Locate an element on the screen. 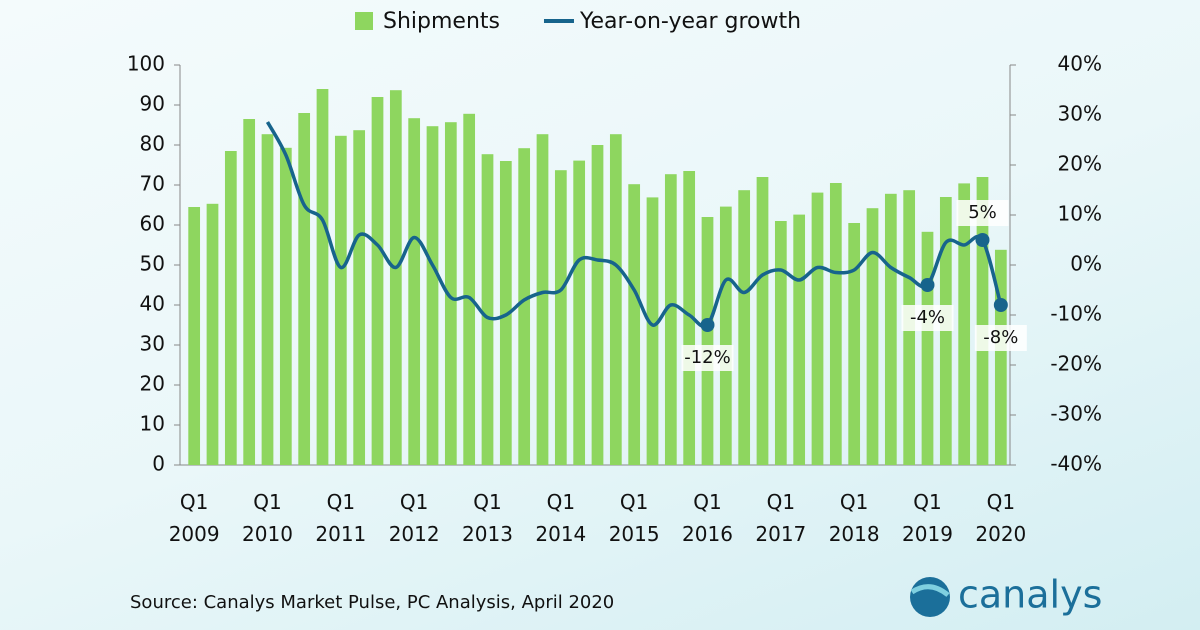 This screenshot has height=630, width=1200. y-tick-label: 30 is located at coordinates (152, 344).